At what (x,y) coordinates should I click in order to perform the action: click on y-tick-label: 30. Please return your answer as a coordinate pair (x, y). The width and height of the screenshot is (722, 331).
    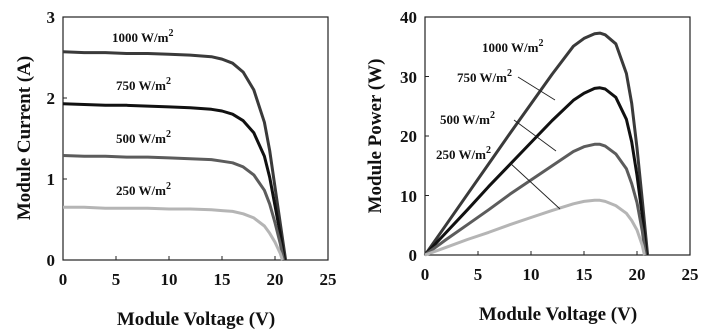
    Looking at the image, I should click on (408, 77).